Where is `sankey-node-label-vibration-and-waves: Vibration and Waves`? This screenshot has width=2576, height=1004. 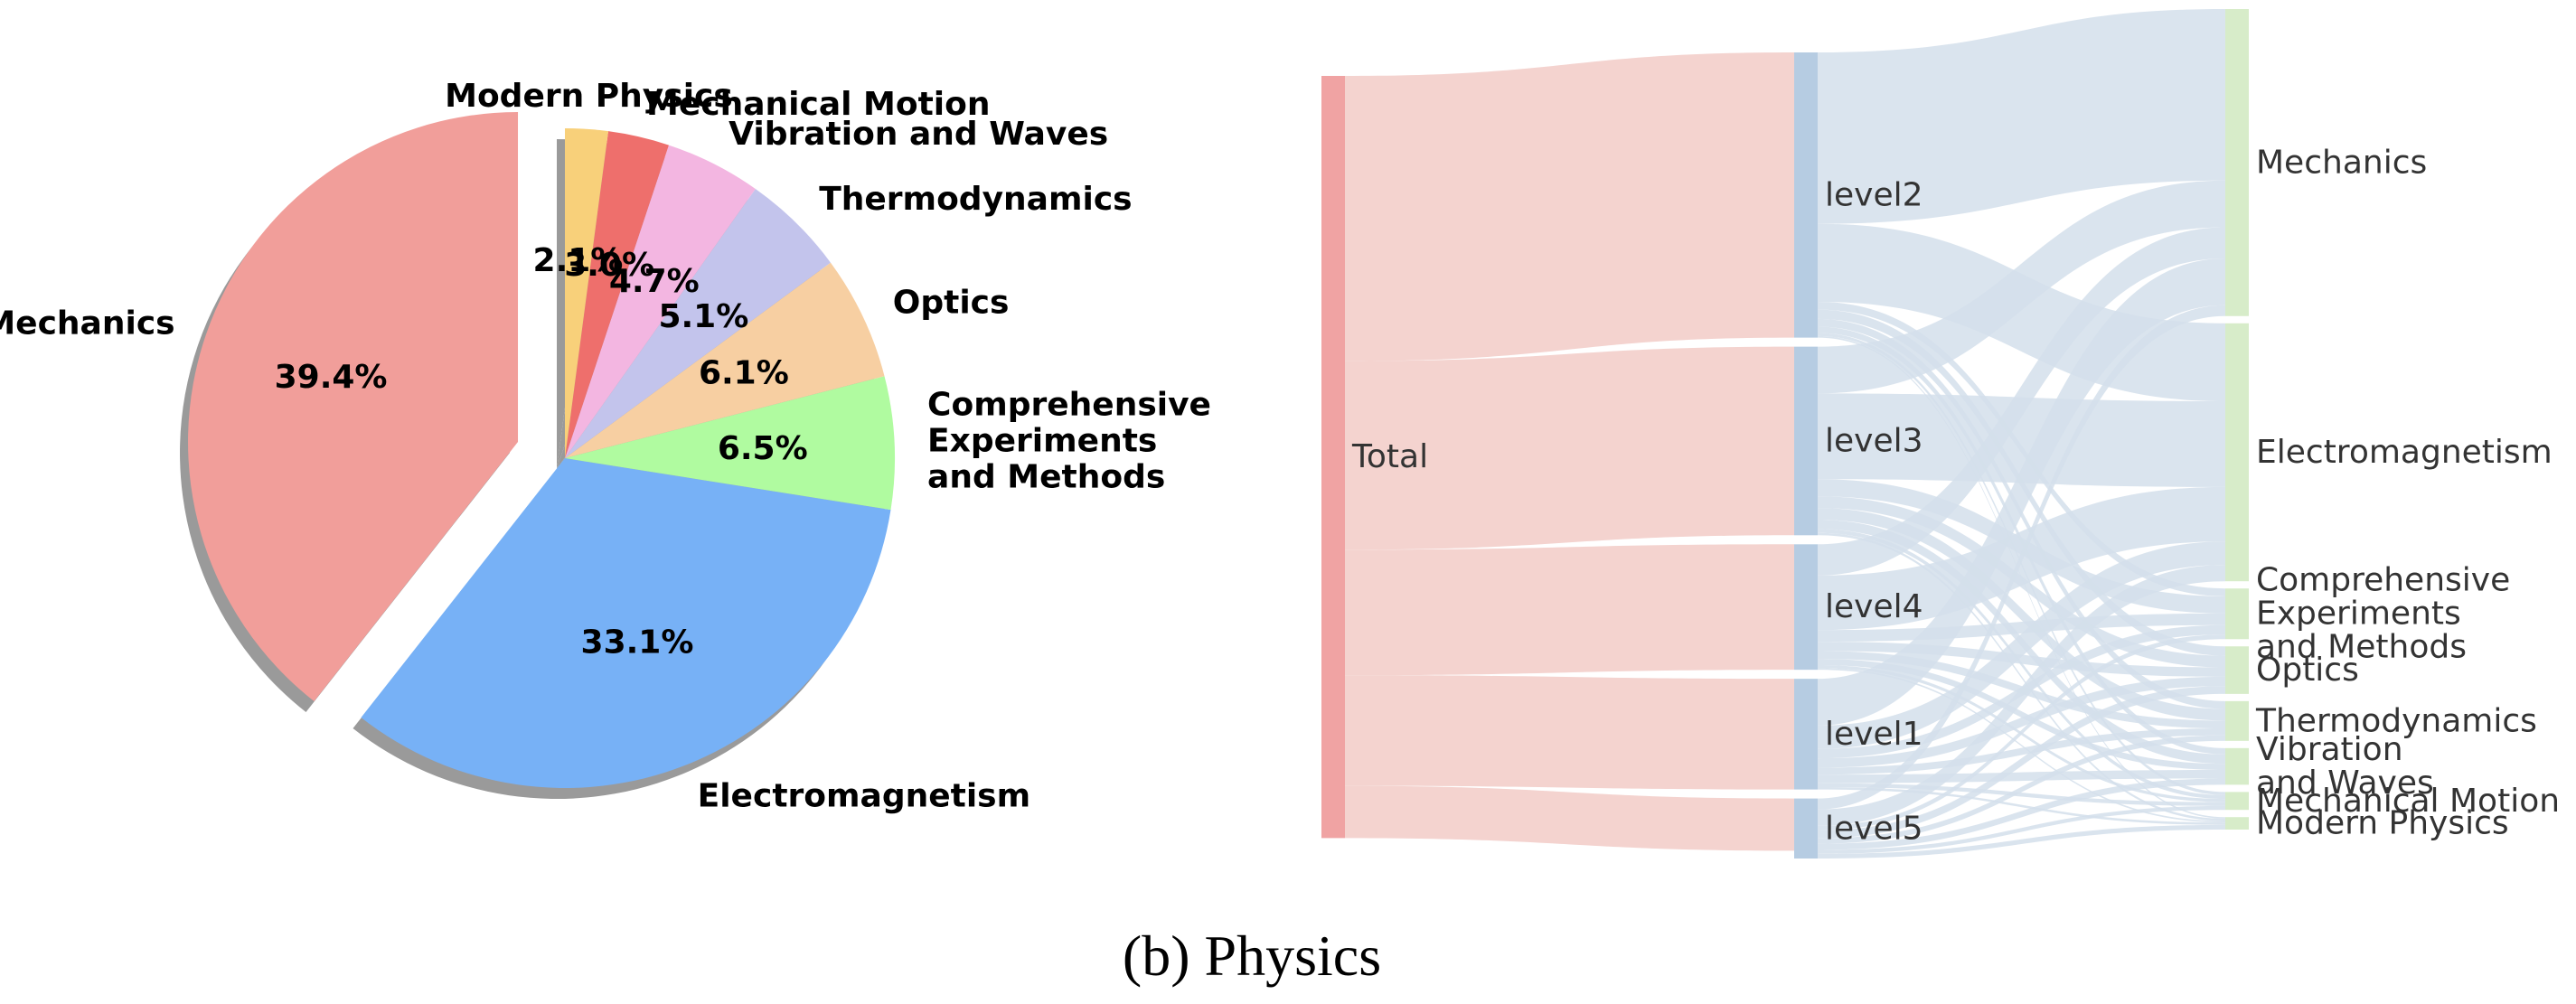 sankey-node-label-vibration-and-waves: Vibration and Waves is located at coordinates (2345, 766).